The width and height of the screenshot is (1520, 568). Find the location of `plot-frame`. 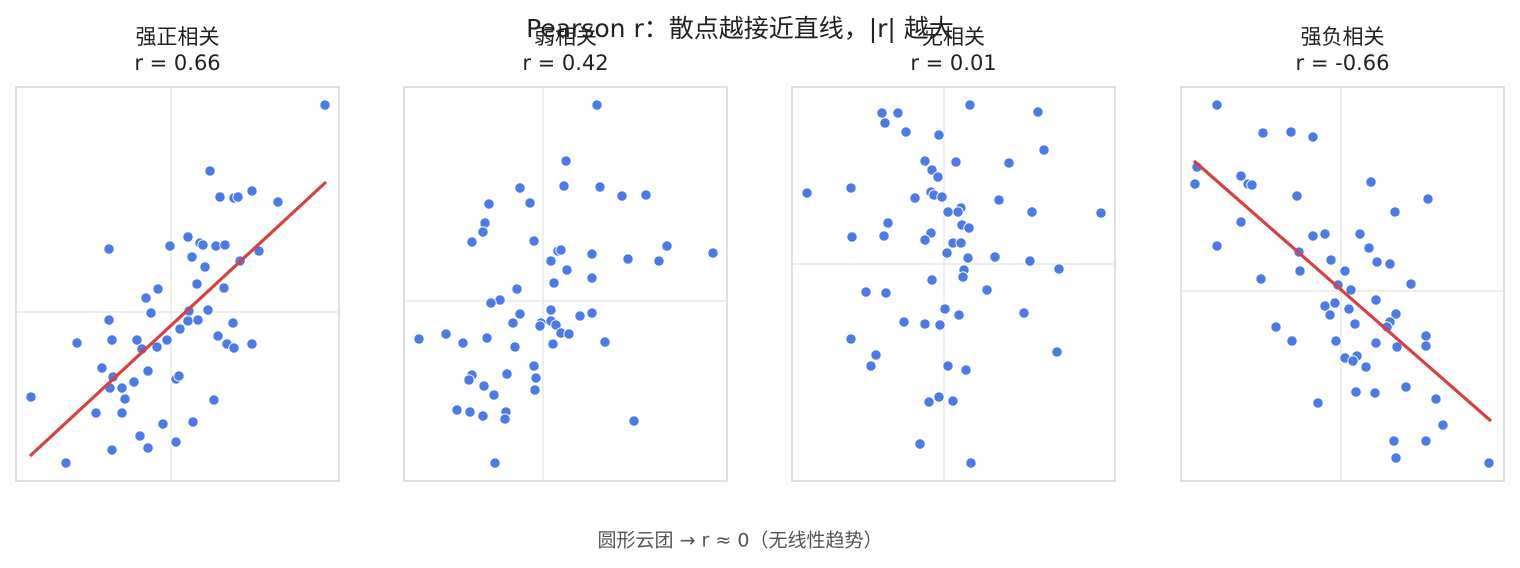

plot-frame is located at coordinates (953, 284).